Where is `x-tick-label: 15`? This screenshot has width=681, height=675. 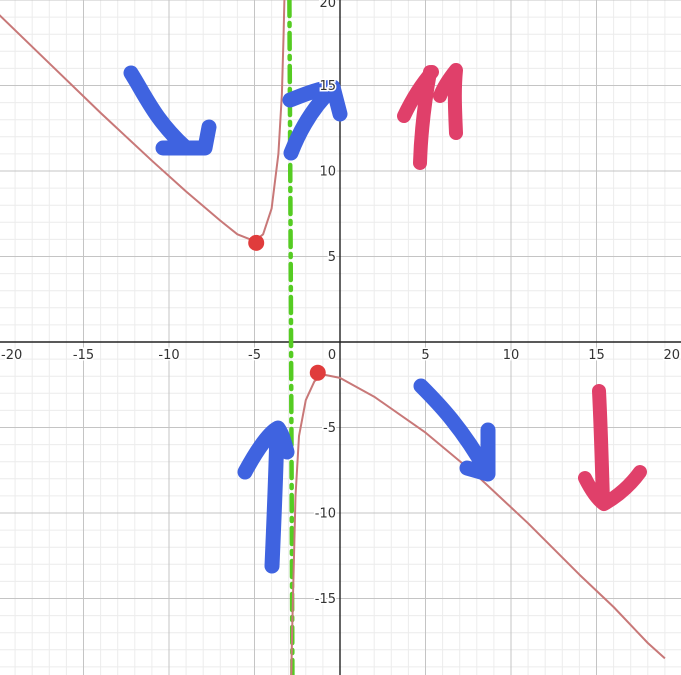 x-tick-label: 15 is located at coordinates (596, 355).